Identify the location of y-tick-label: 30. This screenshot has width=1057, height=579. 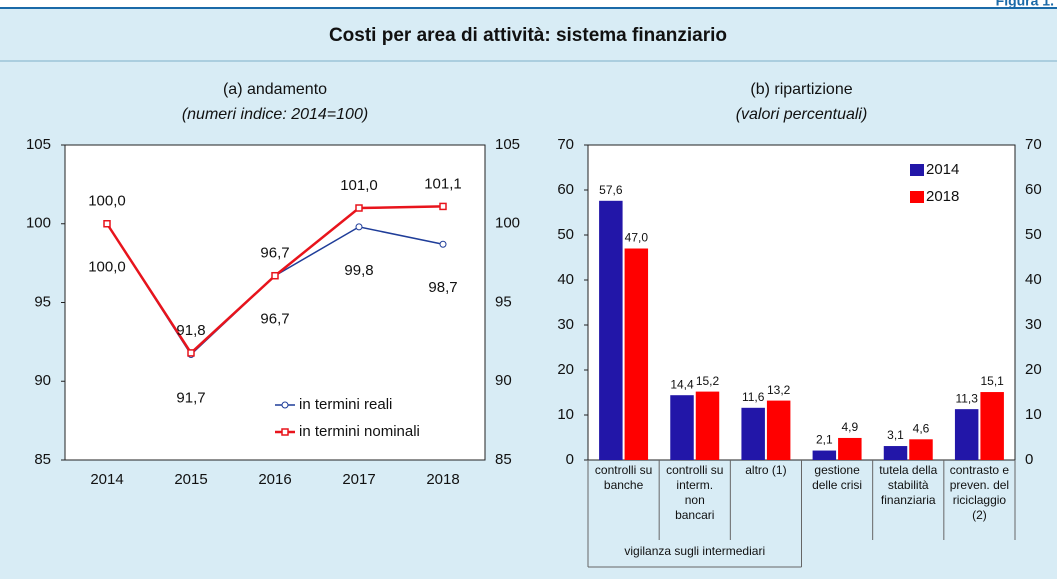
(565, 324).